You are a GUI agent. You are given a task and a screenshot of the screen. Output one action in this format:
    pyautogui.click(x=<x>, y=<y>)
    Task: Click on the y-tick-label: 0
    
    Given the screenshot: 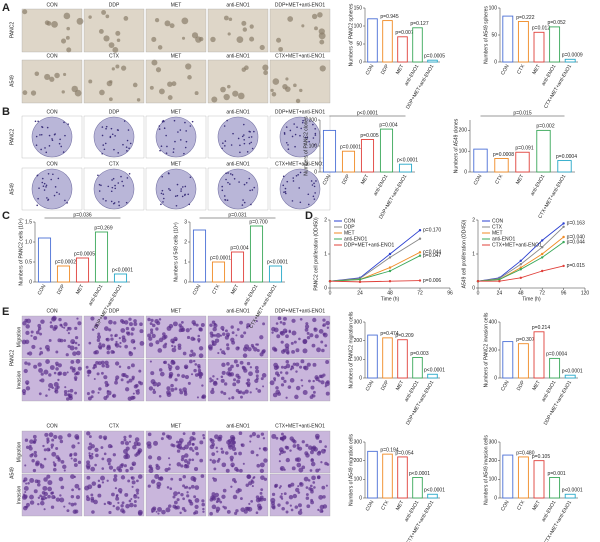 What is the action you would take?
    pyautogui.click(x=315, y=172)
    